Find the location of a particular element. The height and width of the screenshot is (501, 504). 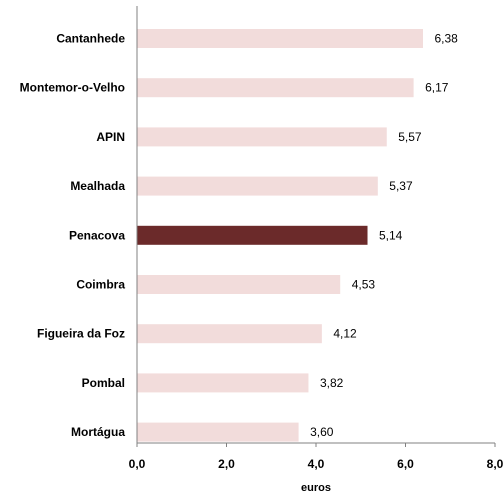

value-label: 6,38 is located at coordinates (447, 39).